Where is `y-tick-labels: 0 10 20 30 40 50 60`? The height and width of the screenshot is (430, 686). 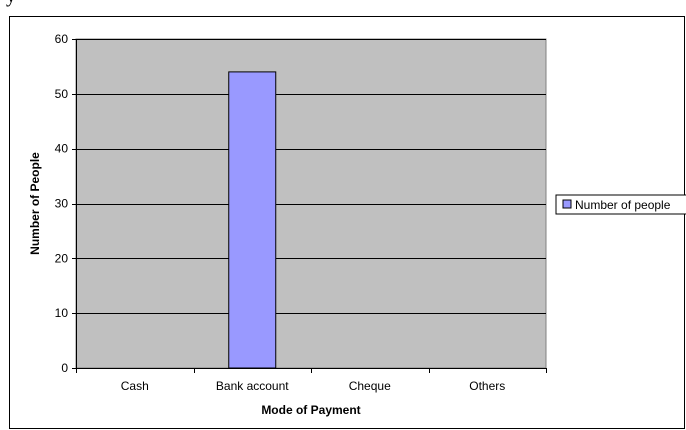
y-tick-labels: 0 10 20 30 40 50 60 is located at coordinates (62, 203).